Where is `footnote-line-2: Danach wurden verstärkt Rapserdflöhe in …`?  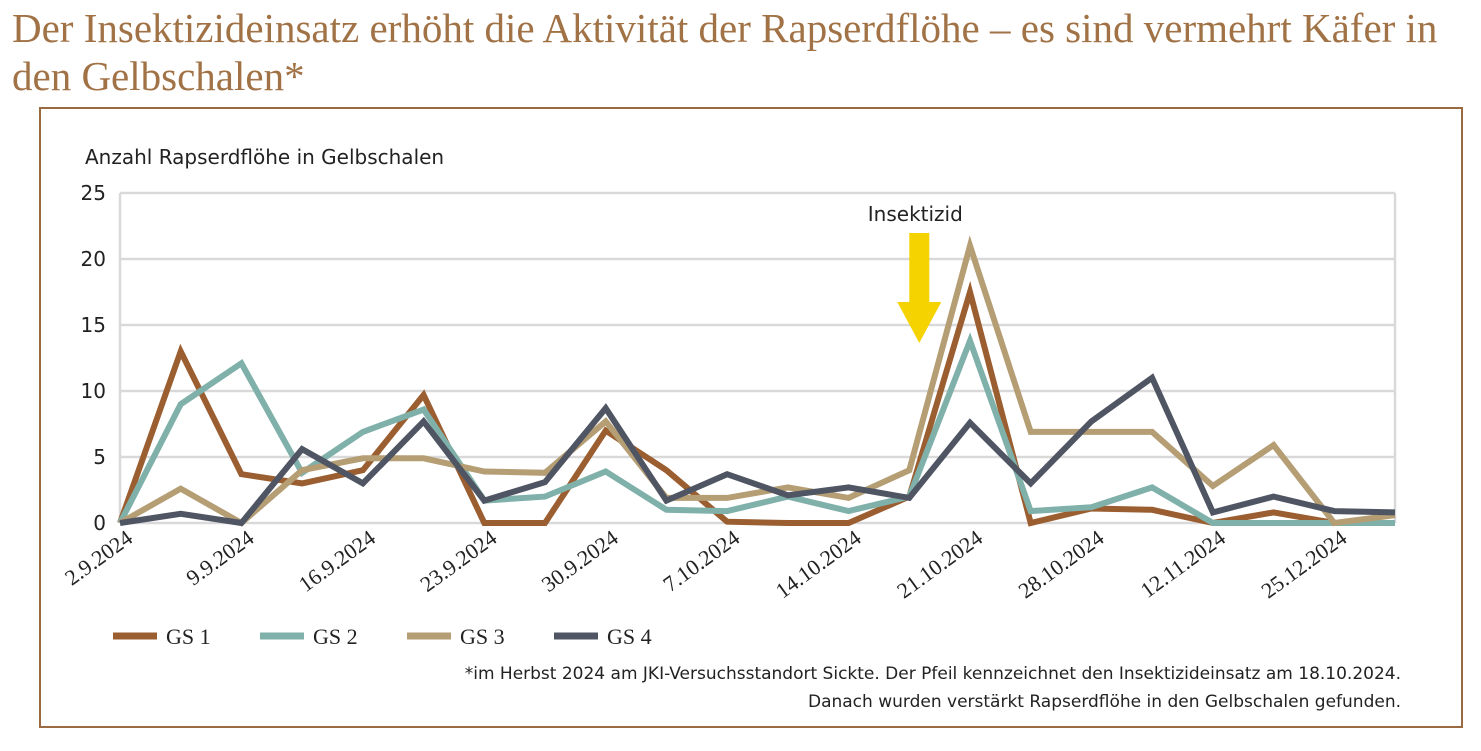 footnote-line-2: Danach wurden verstärkt Rapserdflöhe in … is located at coordinates (1104, 702).